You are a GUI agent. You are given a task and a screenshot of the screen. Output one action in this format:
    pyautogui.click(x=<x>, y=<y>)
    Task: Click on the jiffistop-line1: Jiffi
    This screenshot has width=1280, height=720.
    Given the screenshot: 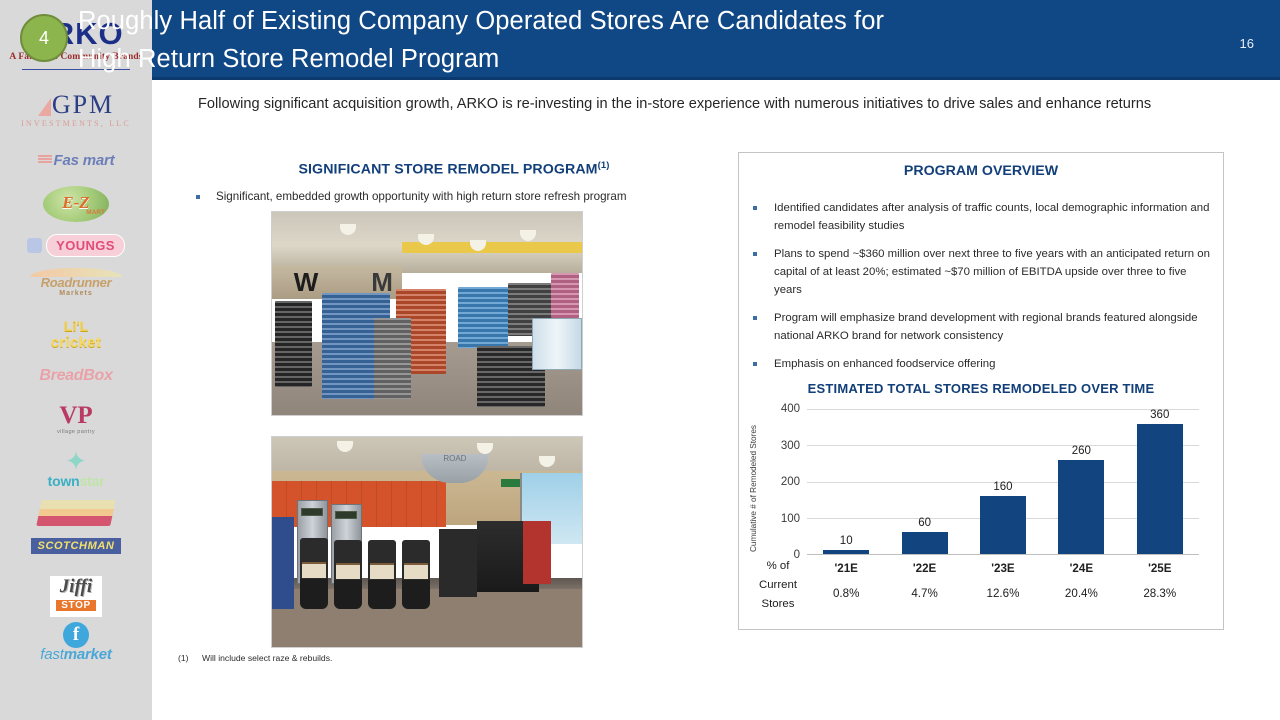 What is the action you would take?
    pyautogui.click(x=76, y=586)
    